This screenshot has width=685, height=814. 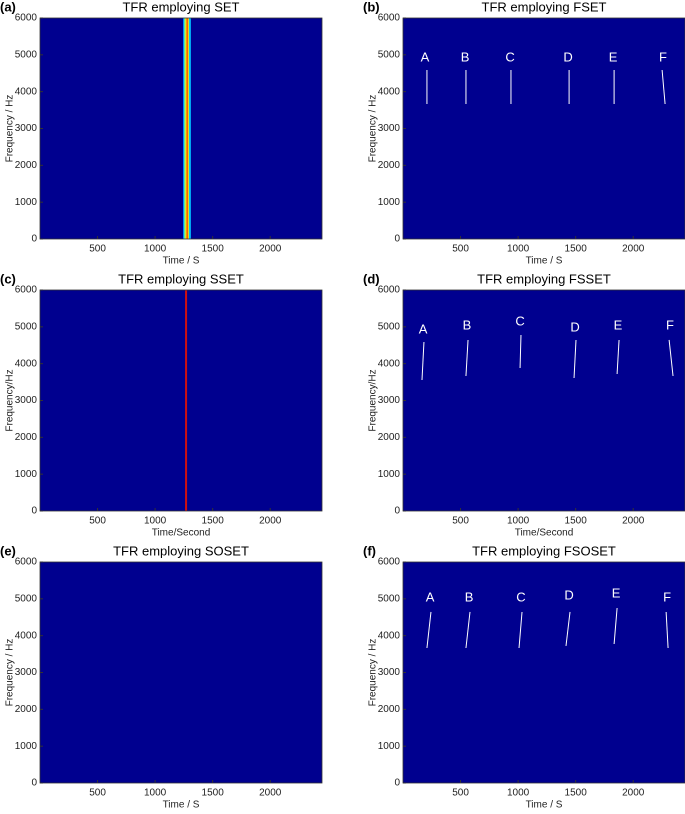 What do you see at coordinates (181, 550) in the screenshot?
I see `panel-title: TFR employing SOSET` at bounding box center [181, 550].